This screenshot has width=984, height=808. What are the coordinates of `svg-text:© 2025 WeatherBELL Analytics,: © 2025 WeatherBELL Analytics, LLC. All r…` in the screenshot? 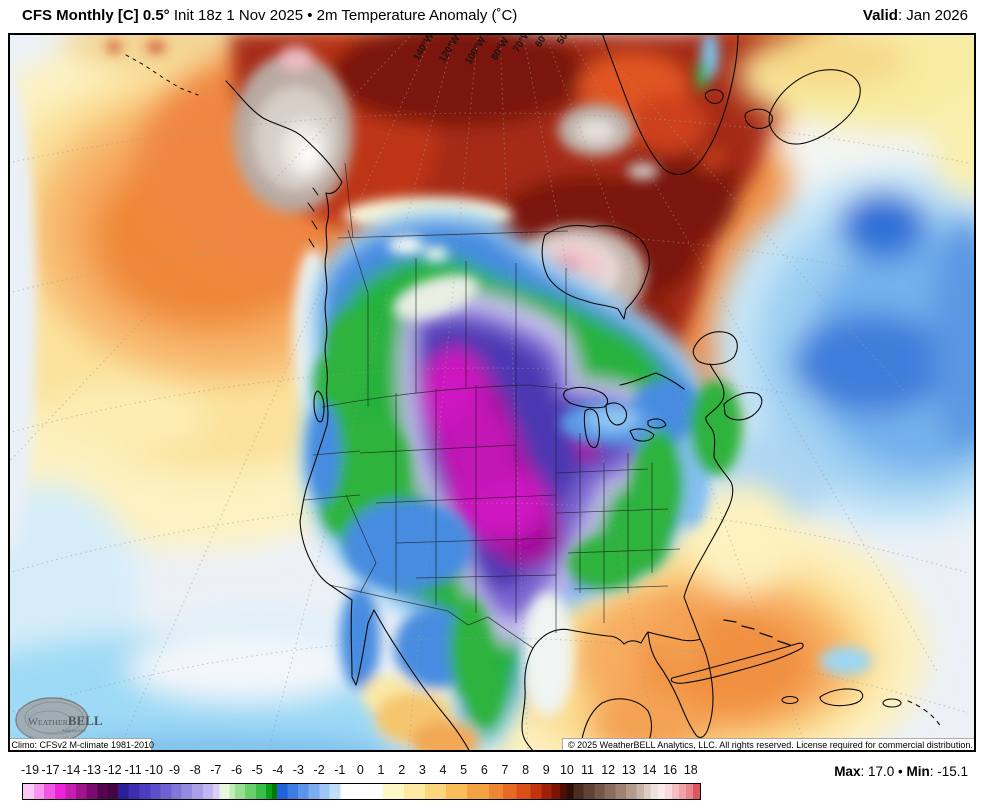 It's located at (770, 745).